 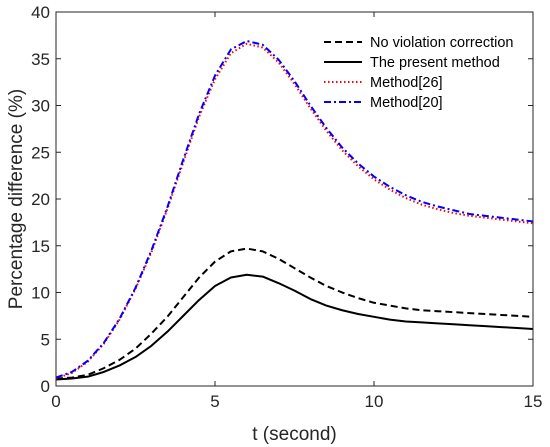 I want to click on legend-label-3: Method[20], so click(x=406, y=103).